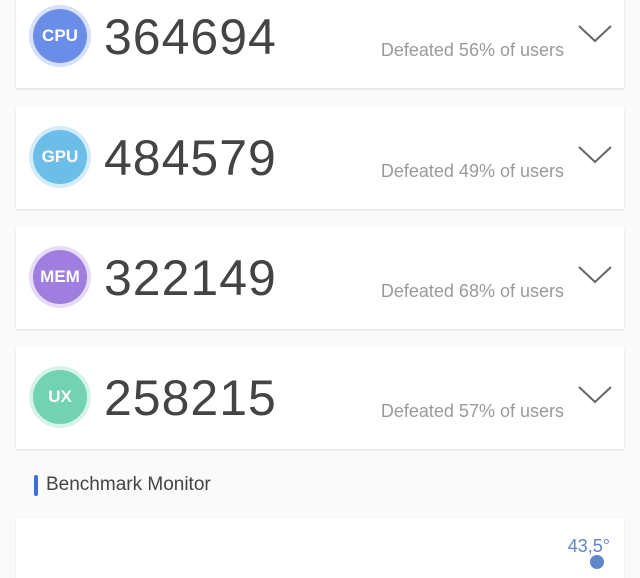 This screenshot has width=640, height=578. I want to click on defeated-text: Defeated 68% of users, so click(472, 291).